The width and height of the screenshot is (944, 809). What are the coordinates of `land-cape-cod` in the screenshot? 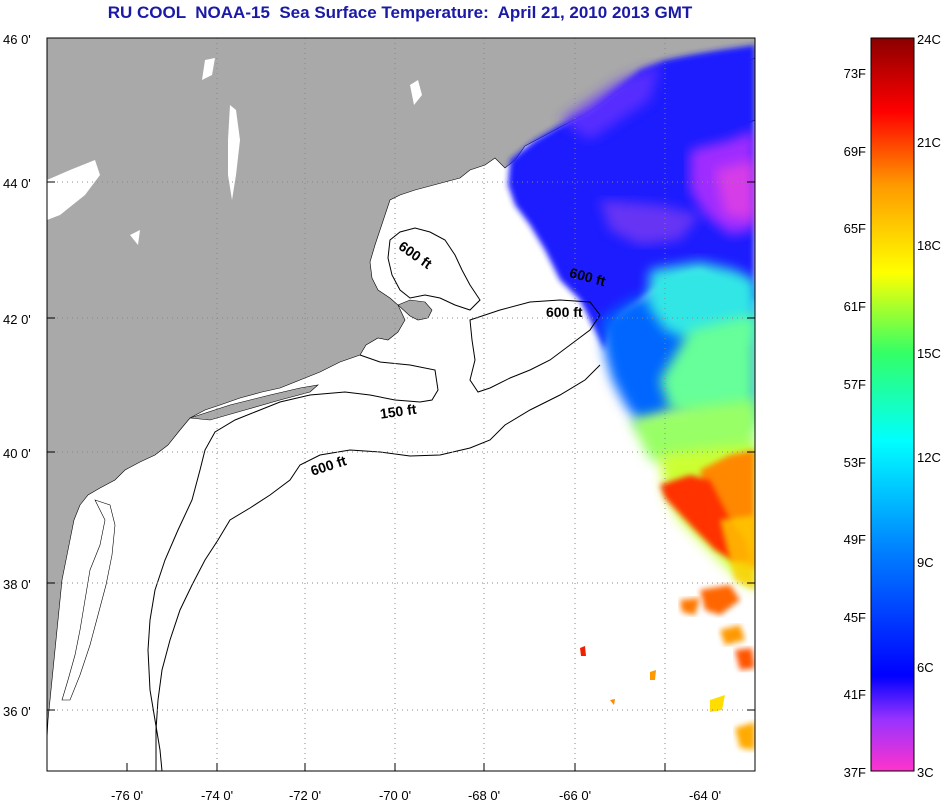 It's located at (415, 310).